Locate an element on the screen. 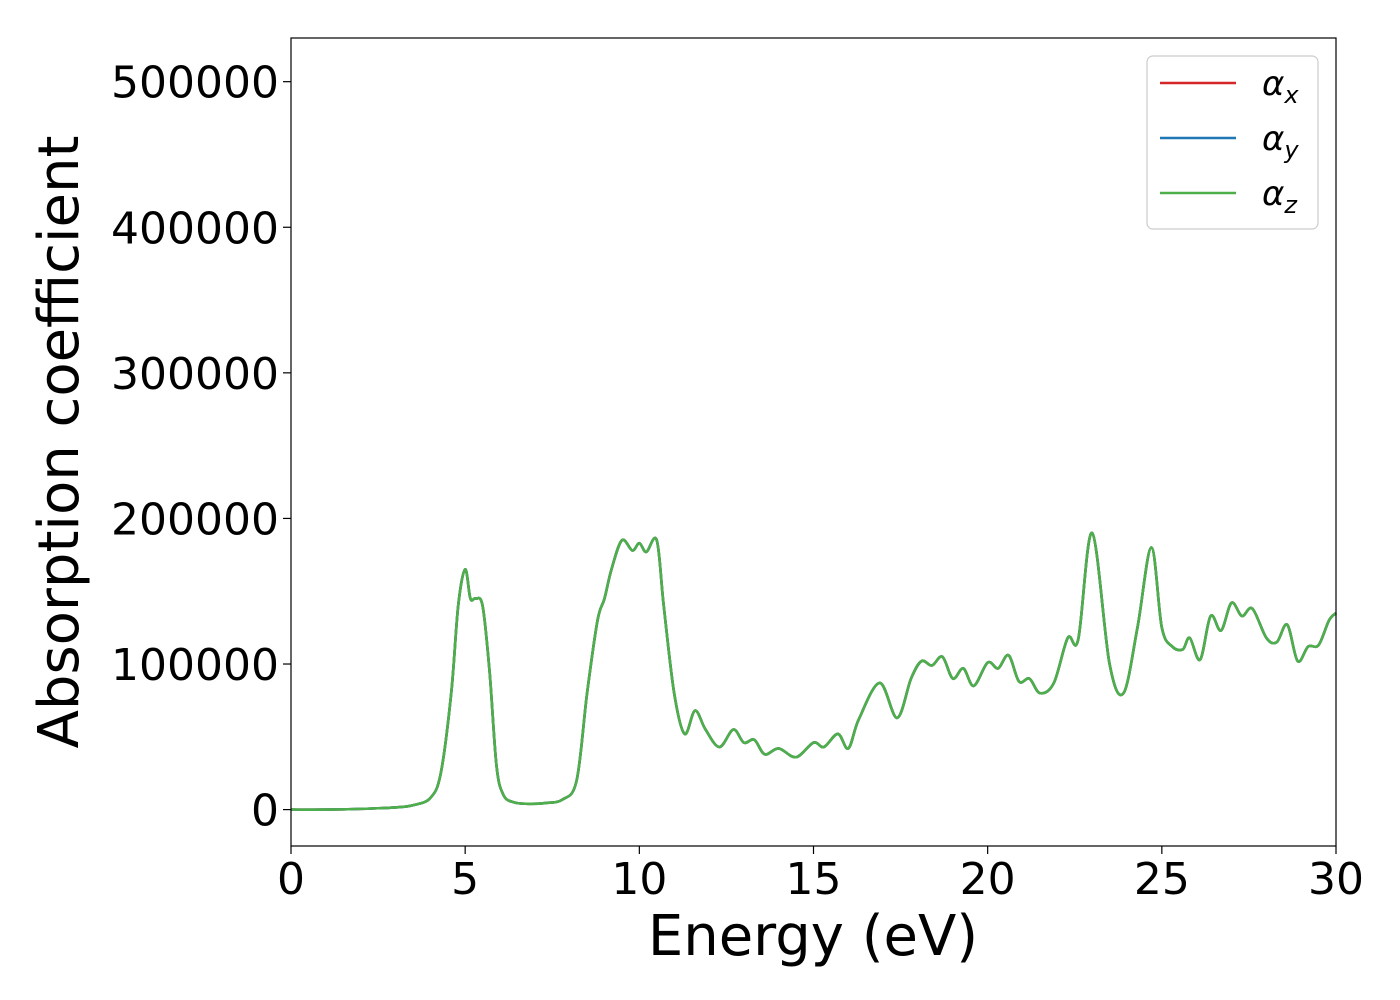 Image resolution: width=1400 pixels, height=1000 pixels. x-tick-label: 10 is located at coordinates (639, 879).